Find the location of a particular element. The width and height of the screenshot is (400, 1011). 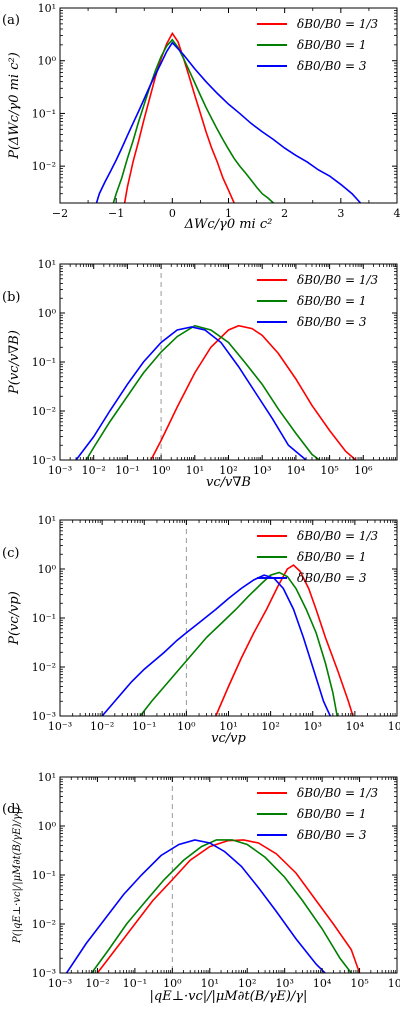

panel-label: (c) is located at coordinates (10, 553).